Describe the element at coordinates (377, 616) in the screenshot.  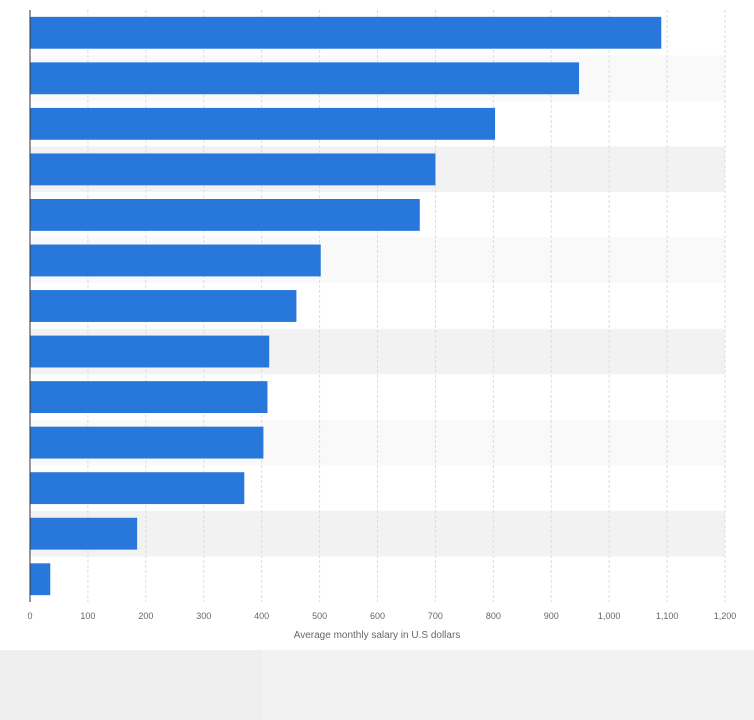
I see `x-tick-label: 600` at that location.